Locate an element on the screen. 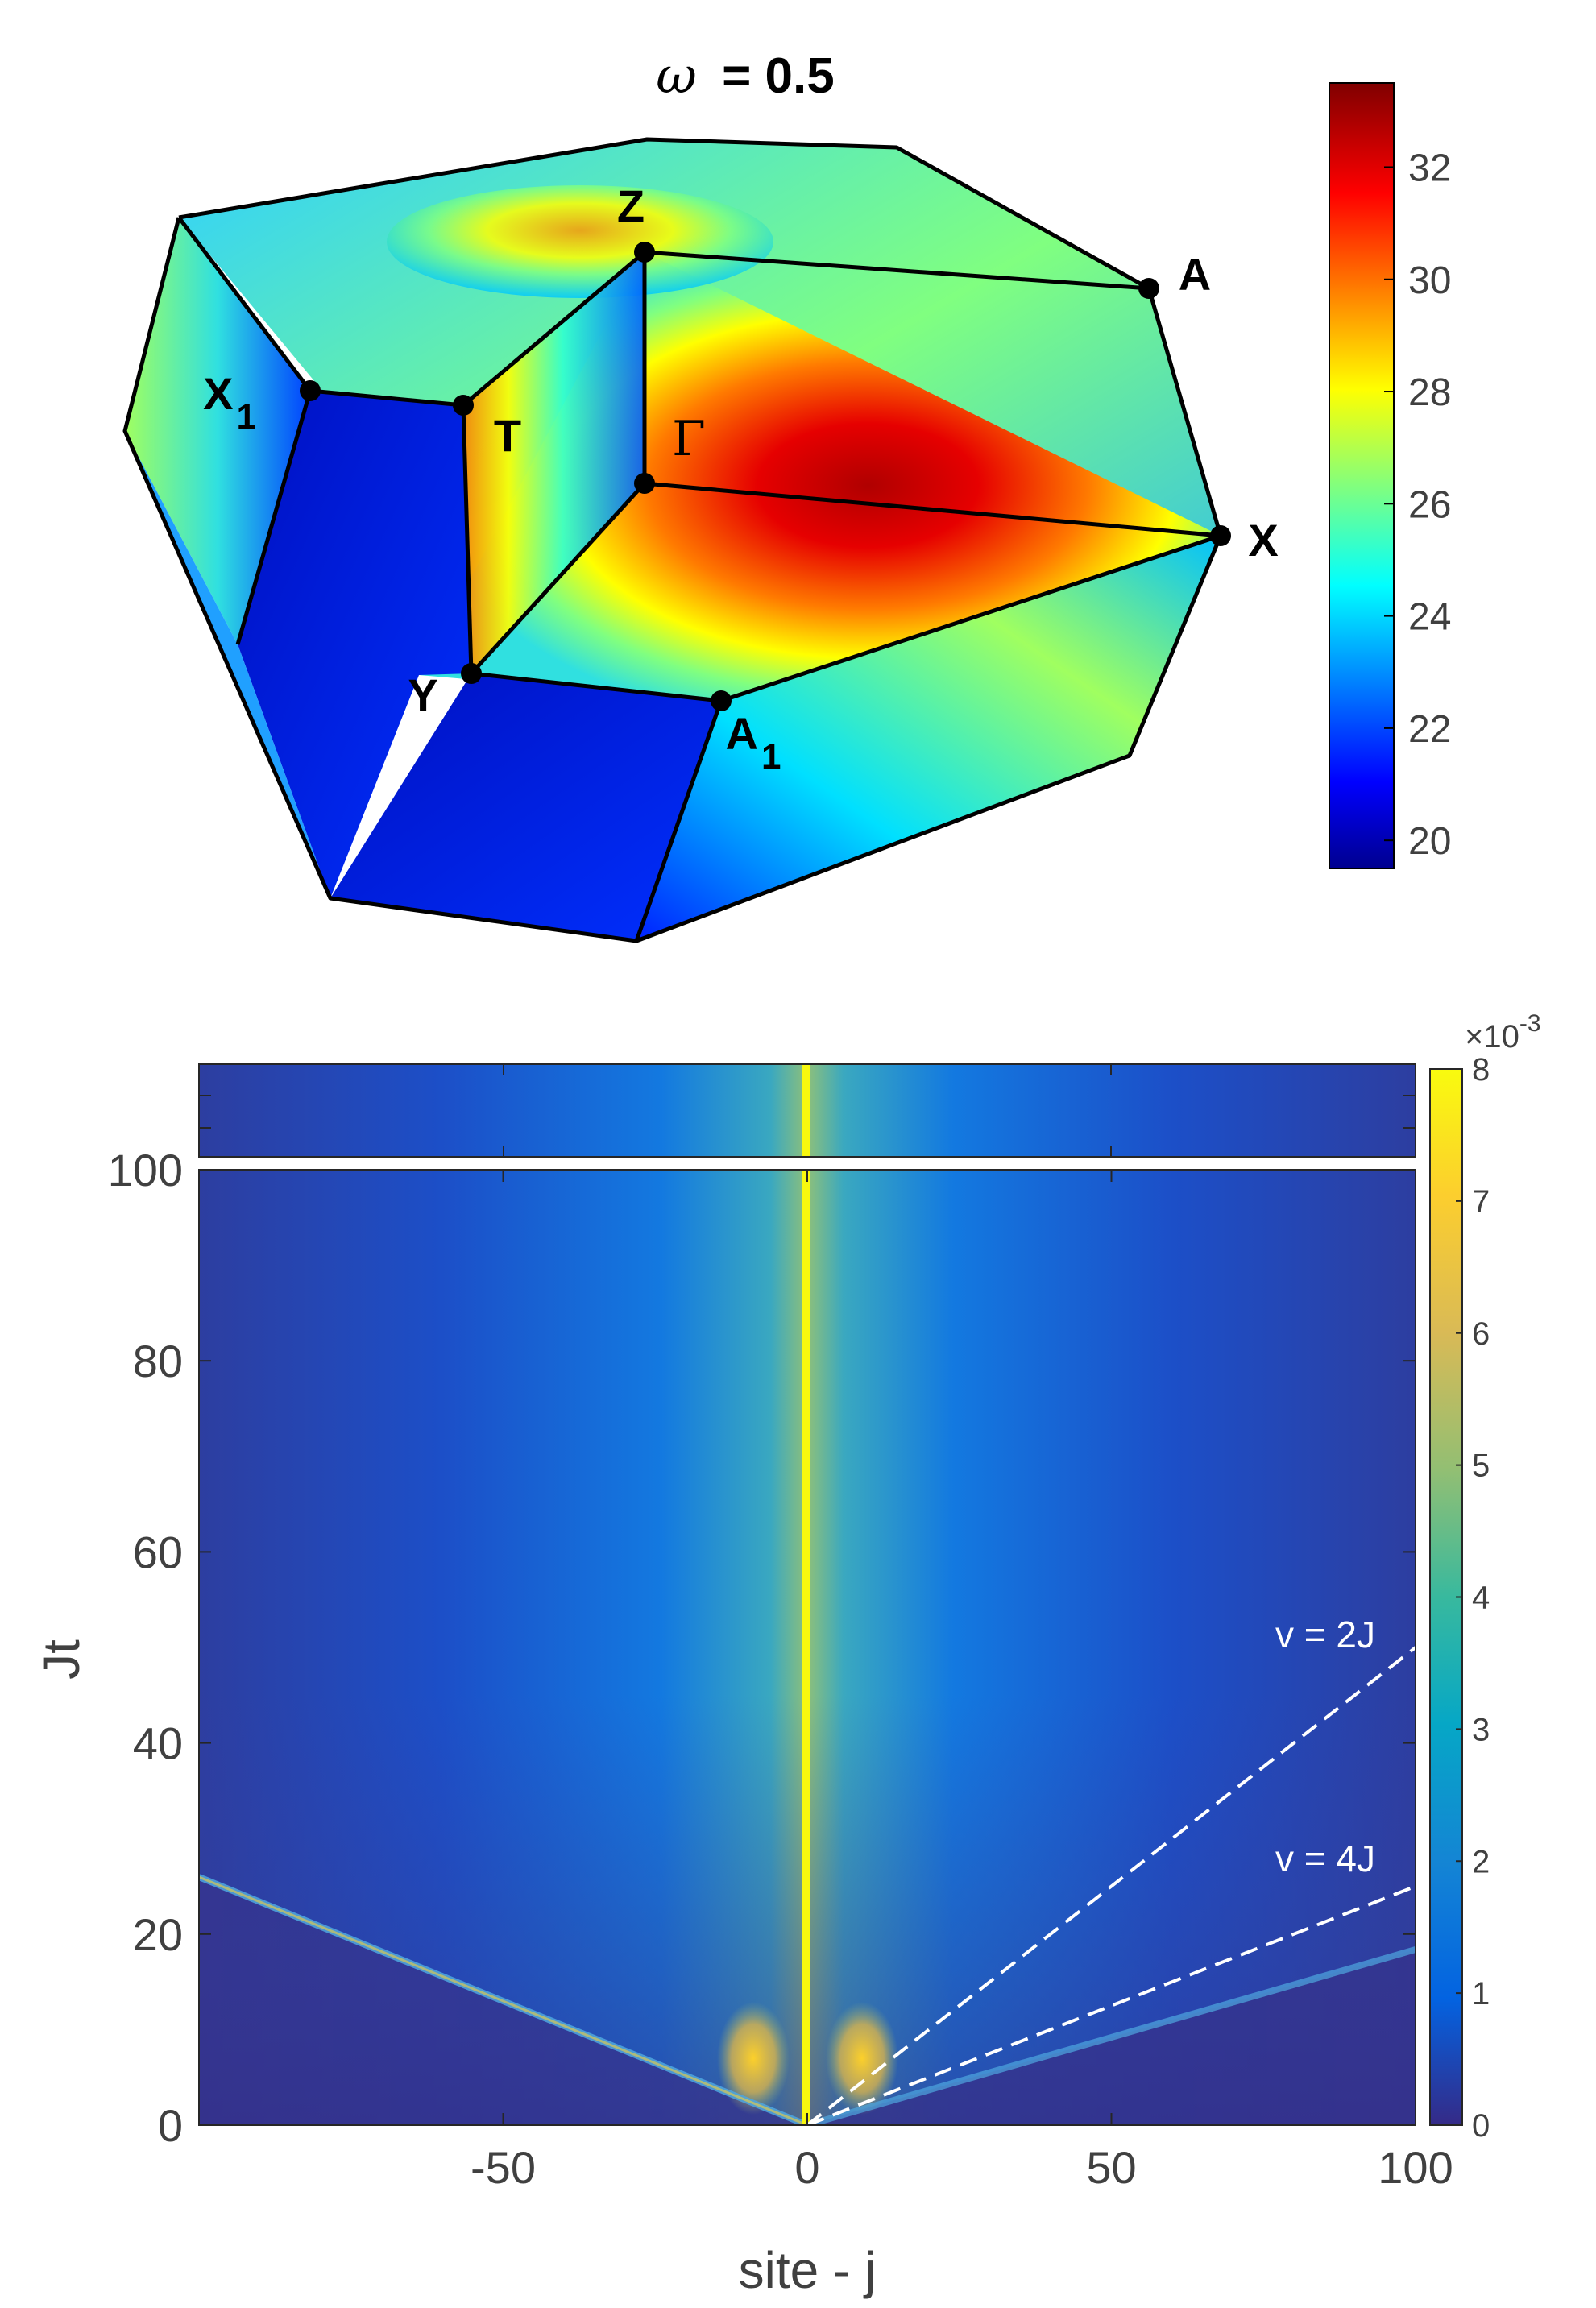 This screenshot has height=2308, width=1596. bz-front-face is located at coordinates (354, 644).